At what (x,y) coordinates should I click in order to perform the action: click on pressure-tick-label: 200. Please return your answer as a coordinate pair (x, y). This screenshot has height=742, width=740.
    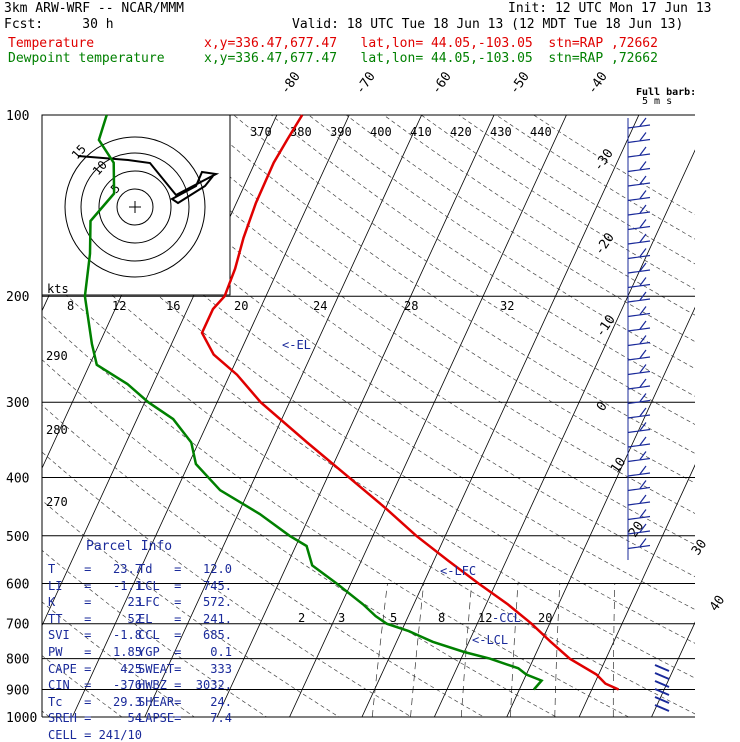
    Looking at the image, I should click on (17, 297).